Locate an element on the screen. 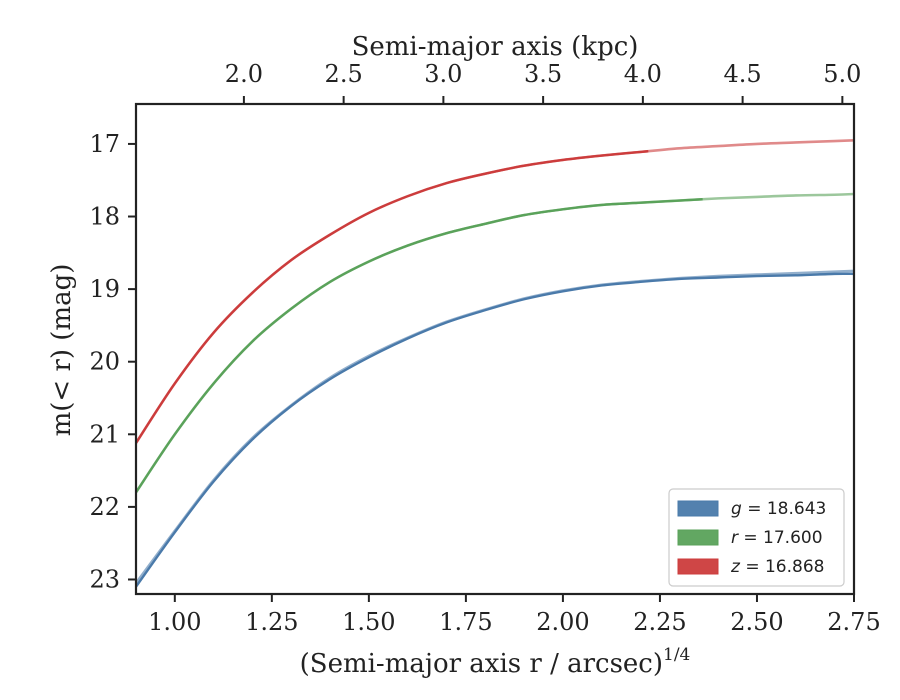 The image size is (900, 700). top-x-tick-label: 2.0 is located at coordinates (244, 74).